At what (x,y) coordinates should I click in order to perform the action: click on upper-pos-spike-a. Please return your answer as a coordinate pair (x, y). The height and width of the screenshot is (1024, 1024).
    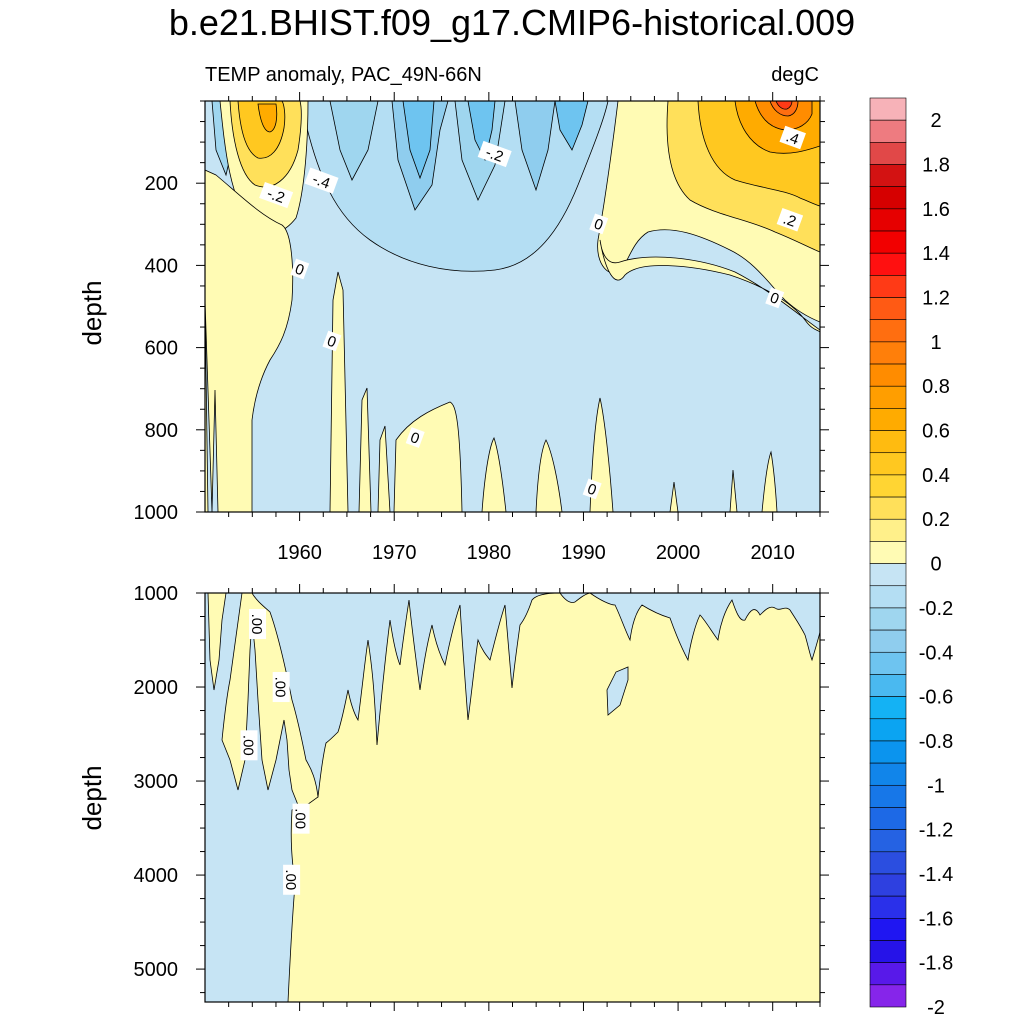
    Looking at the image, I should click on (212, 405).